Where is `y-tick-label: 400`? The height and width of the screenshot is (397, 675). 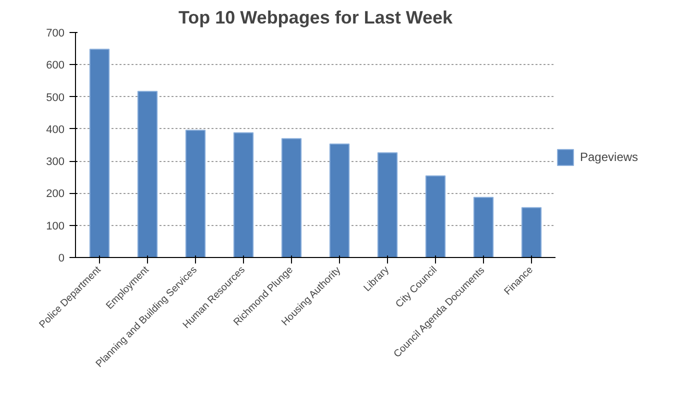 y-tick-label: 400 is located at coordinates (55, 130).